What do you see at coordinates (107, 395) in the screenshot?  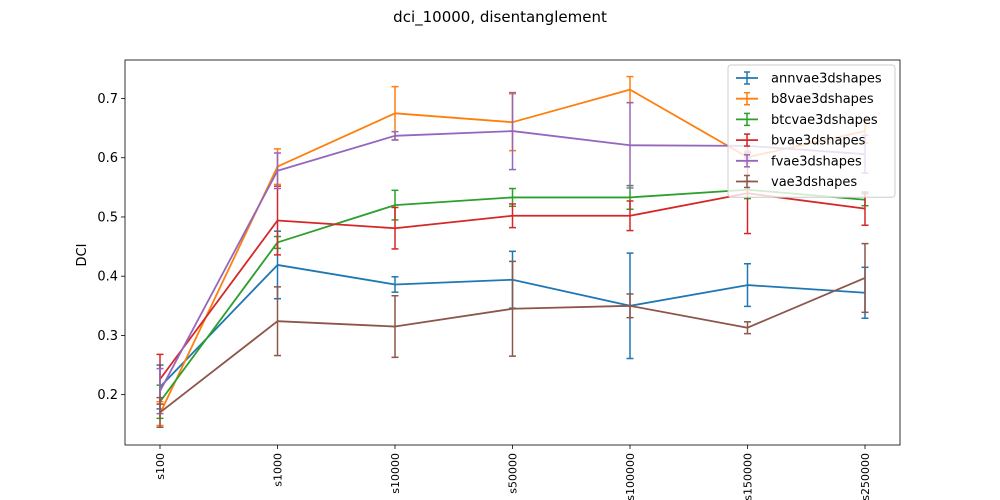 I see `y-tick-label: 0.2` at bounding box center [107, 395].